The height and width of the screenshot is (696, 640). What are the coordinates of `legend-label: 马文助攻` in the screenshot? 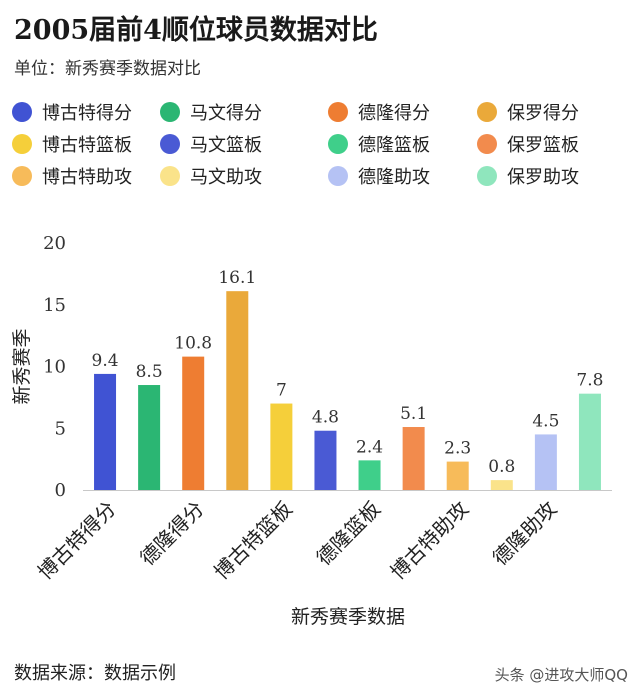 It's located at (226, 177).